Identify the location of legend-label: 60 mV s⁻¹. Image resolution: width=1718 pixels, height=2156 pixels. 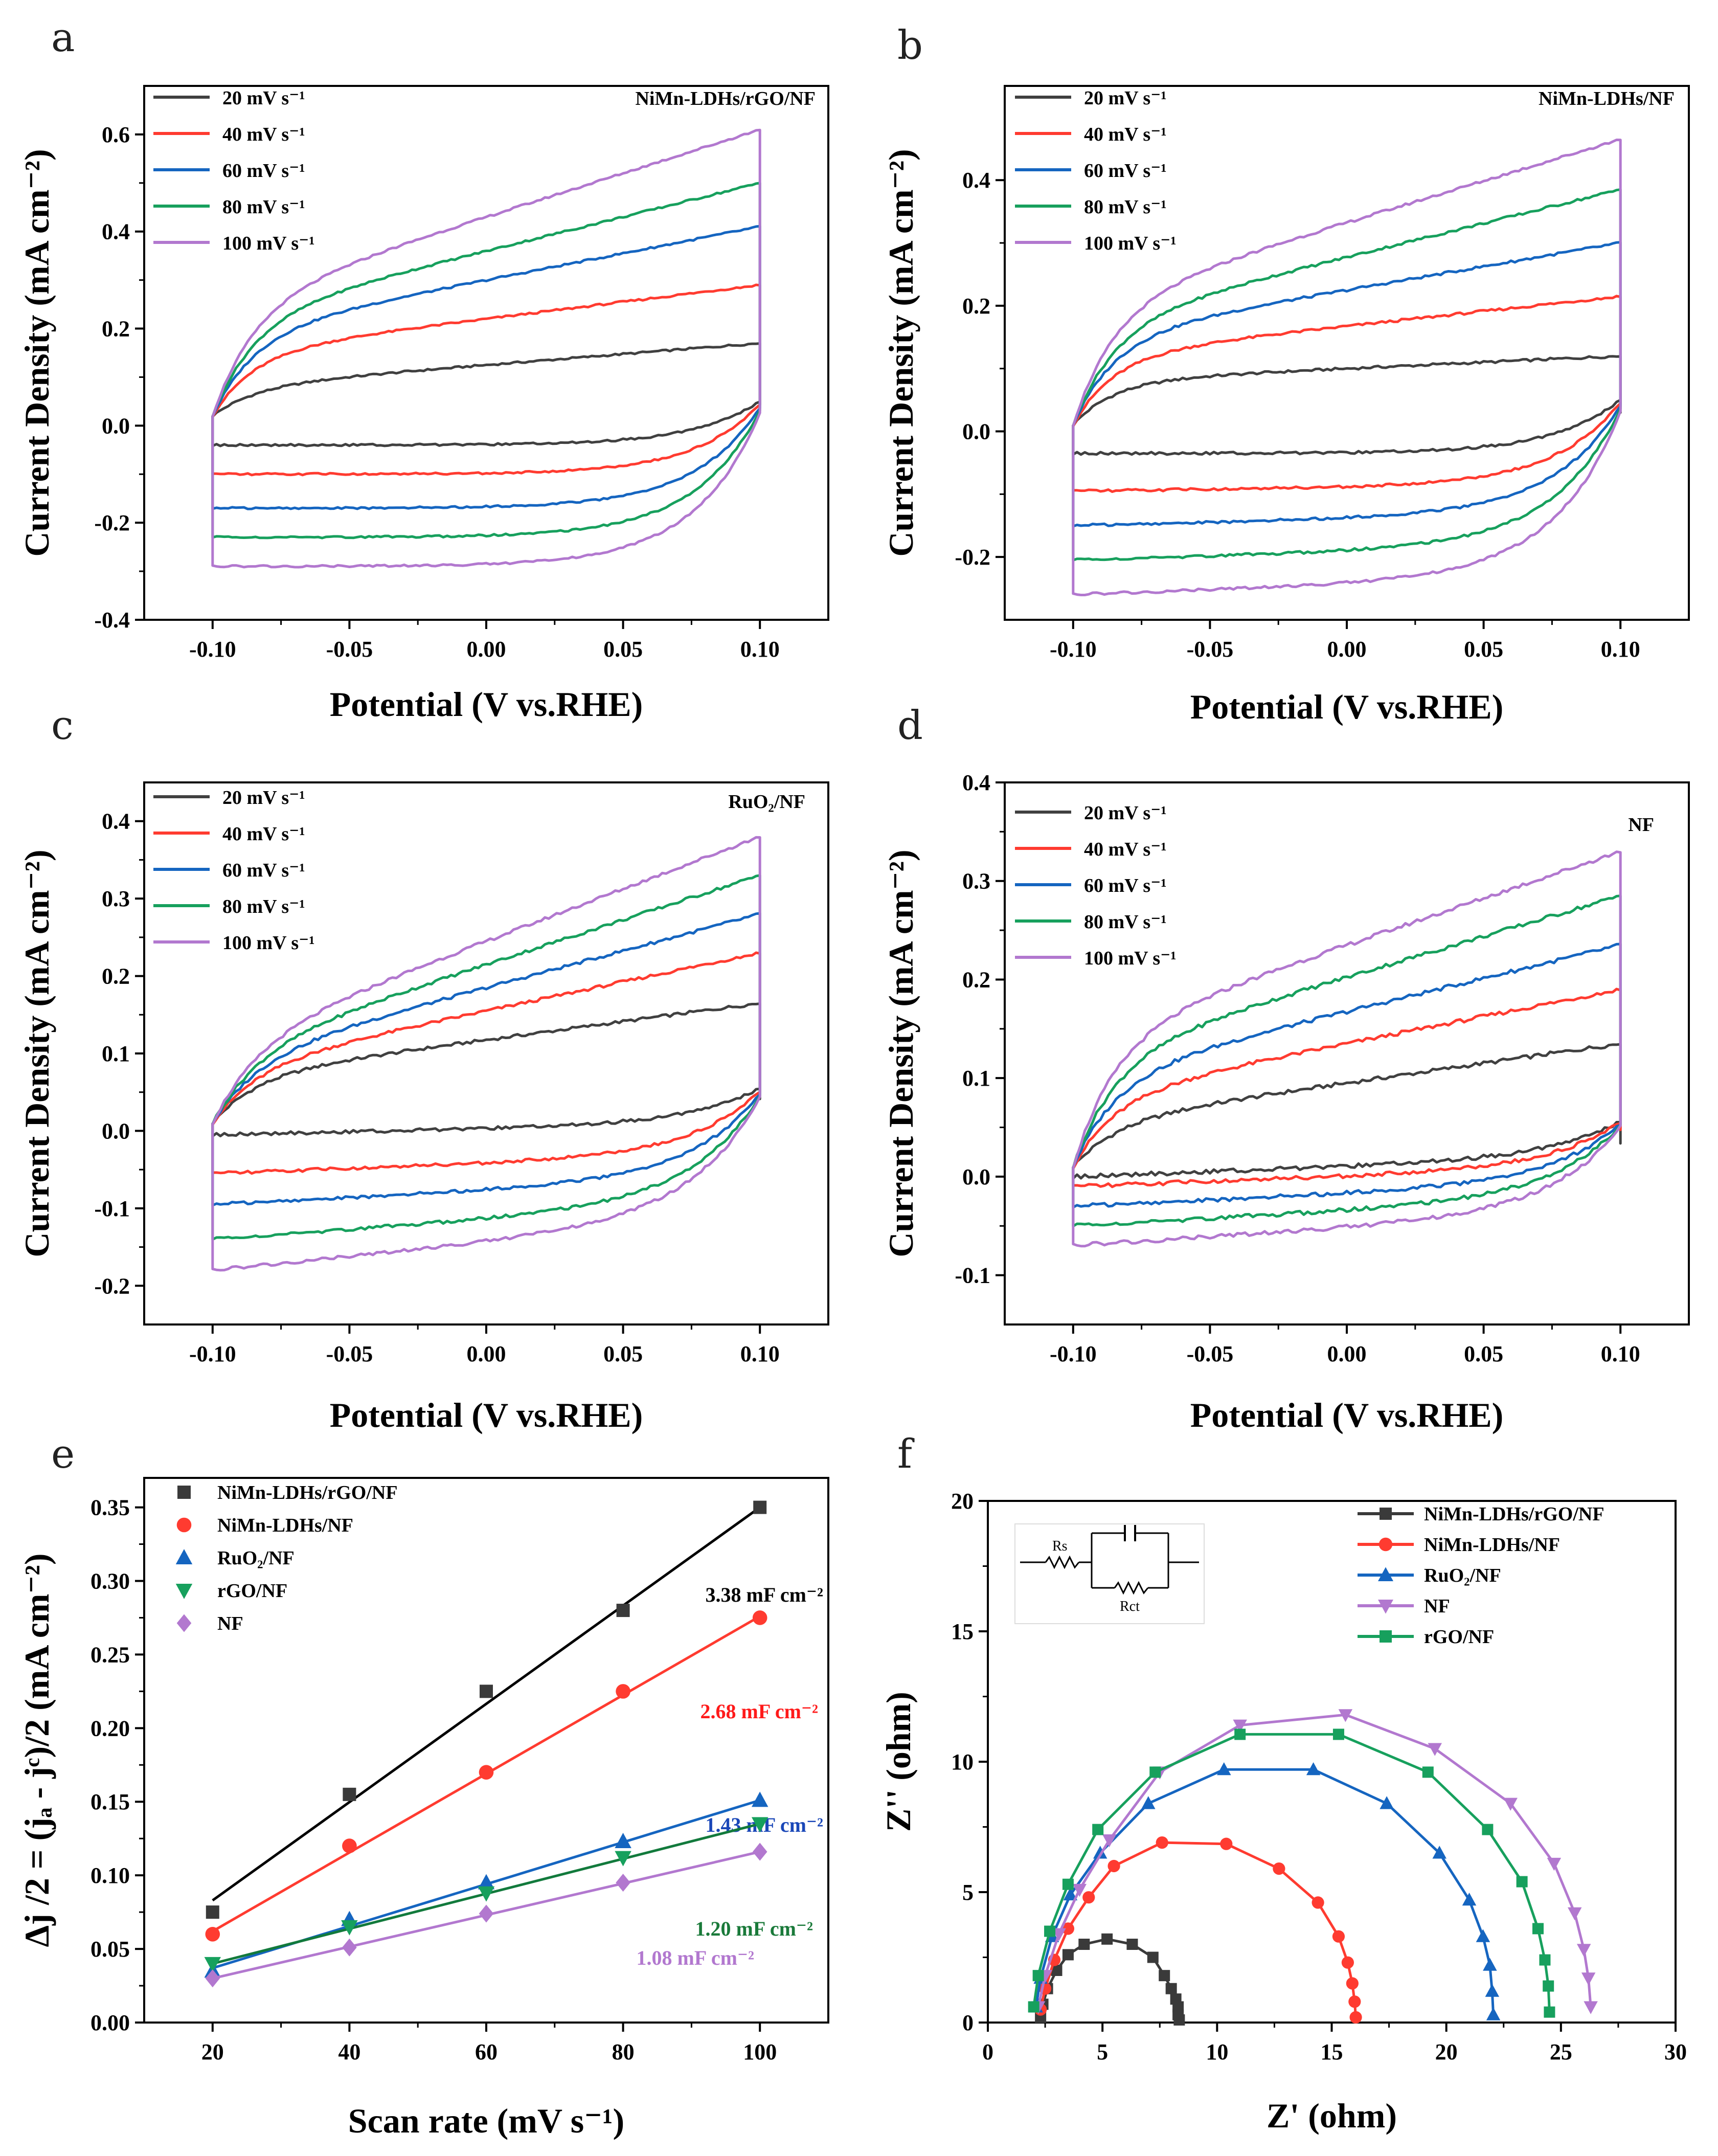
(1125, 885).